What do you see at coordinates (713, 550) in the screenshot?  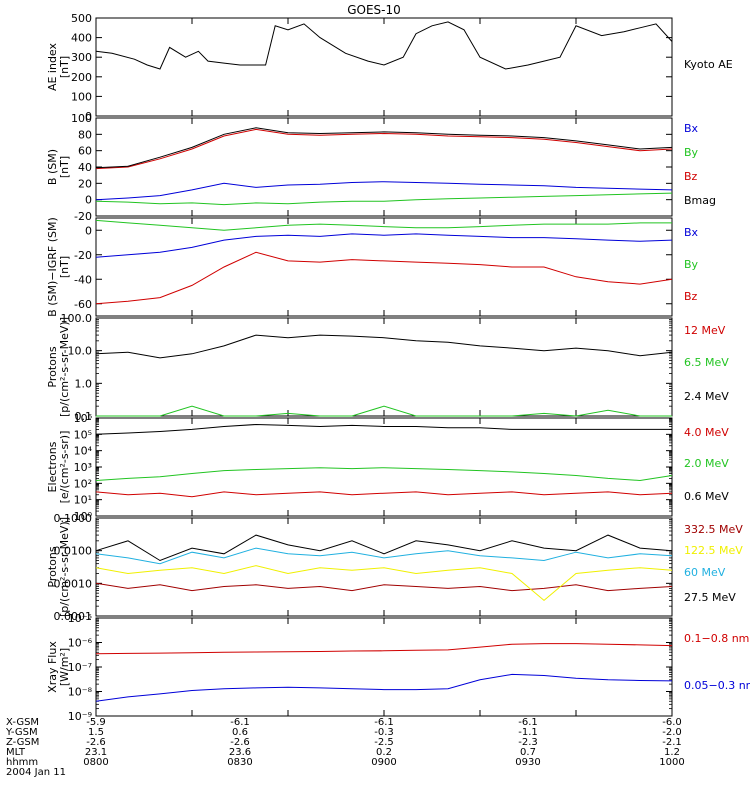 I see `legend-entry: 122.5 MeV` at bounding box center [713, 550].